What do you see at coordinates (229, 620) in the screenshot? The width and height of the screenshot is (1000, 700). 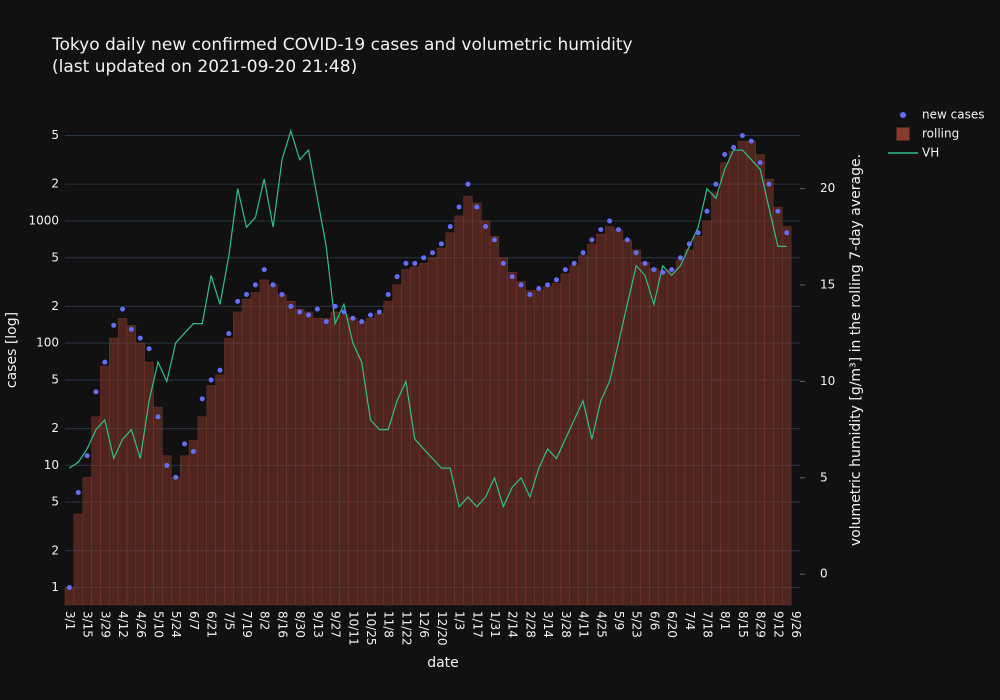 I see `x-tick-label: 7/5` at bounding box center [229, 620].